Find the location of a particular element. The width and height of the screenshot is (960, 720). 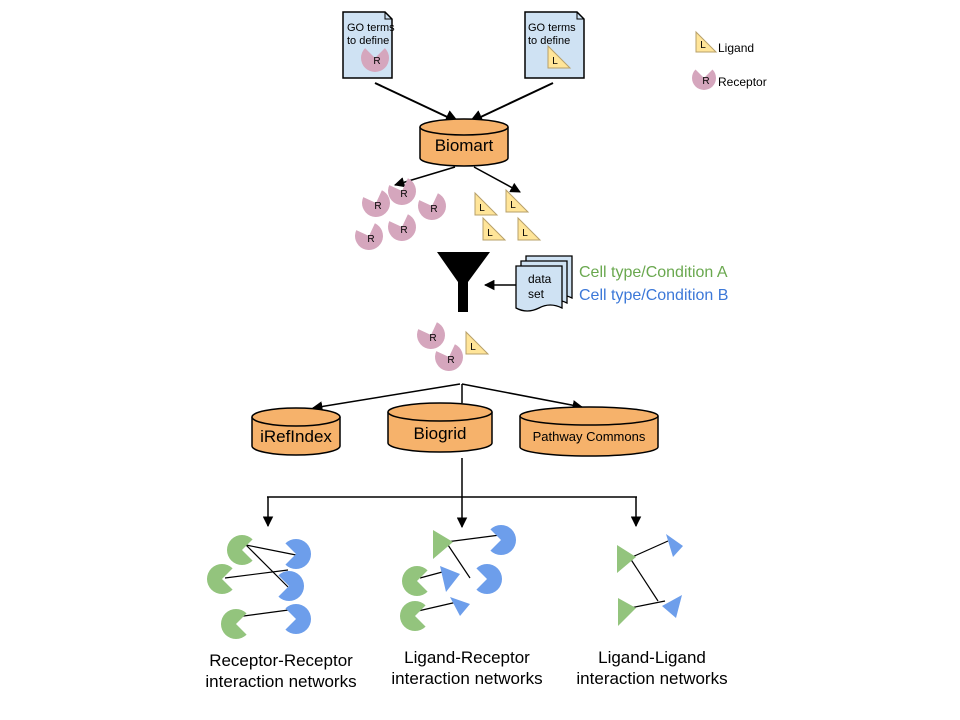

receptor-3-glyph: R is located at coordinates (433, 209).